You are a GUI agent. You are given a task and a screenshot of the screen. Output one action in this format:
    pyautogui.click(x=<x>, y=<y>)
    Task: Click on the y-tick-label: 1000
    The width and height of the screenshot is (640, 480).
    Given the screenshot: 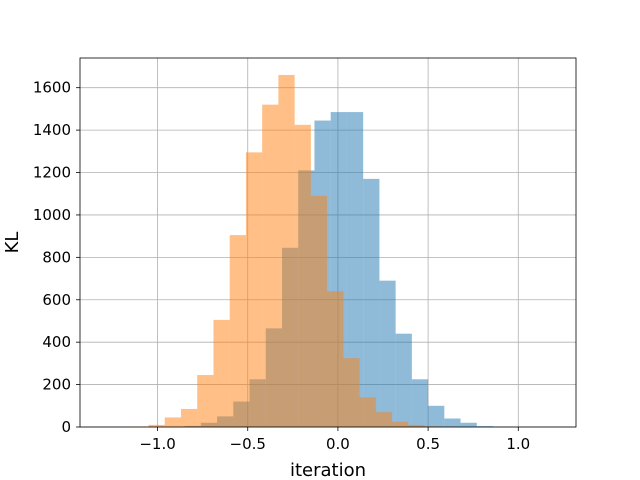 What is the action you would take?
    pyautogui.click(x=52, y=215)
    